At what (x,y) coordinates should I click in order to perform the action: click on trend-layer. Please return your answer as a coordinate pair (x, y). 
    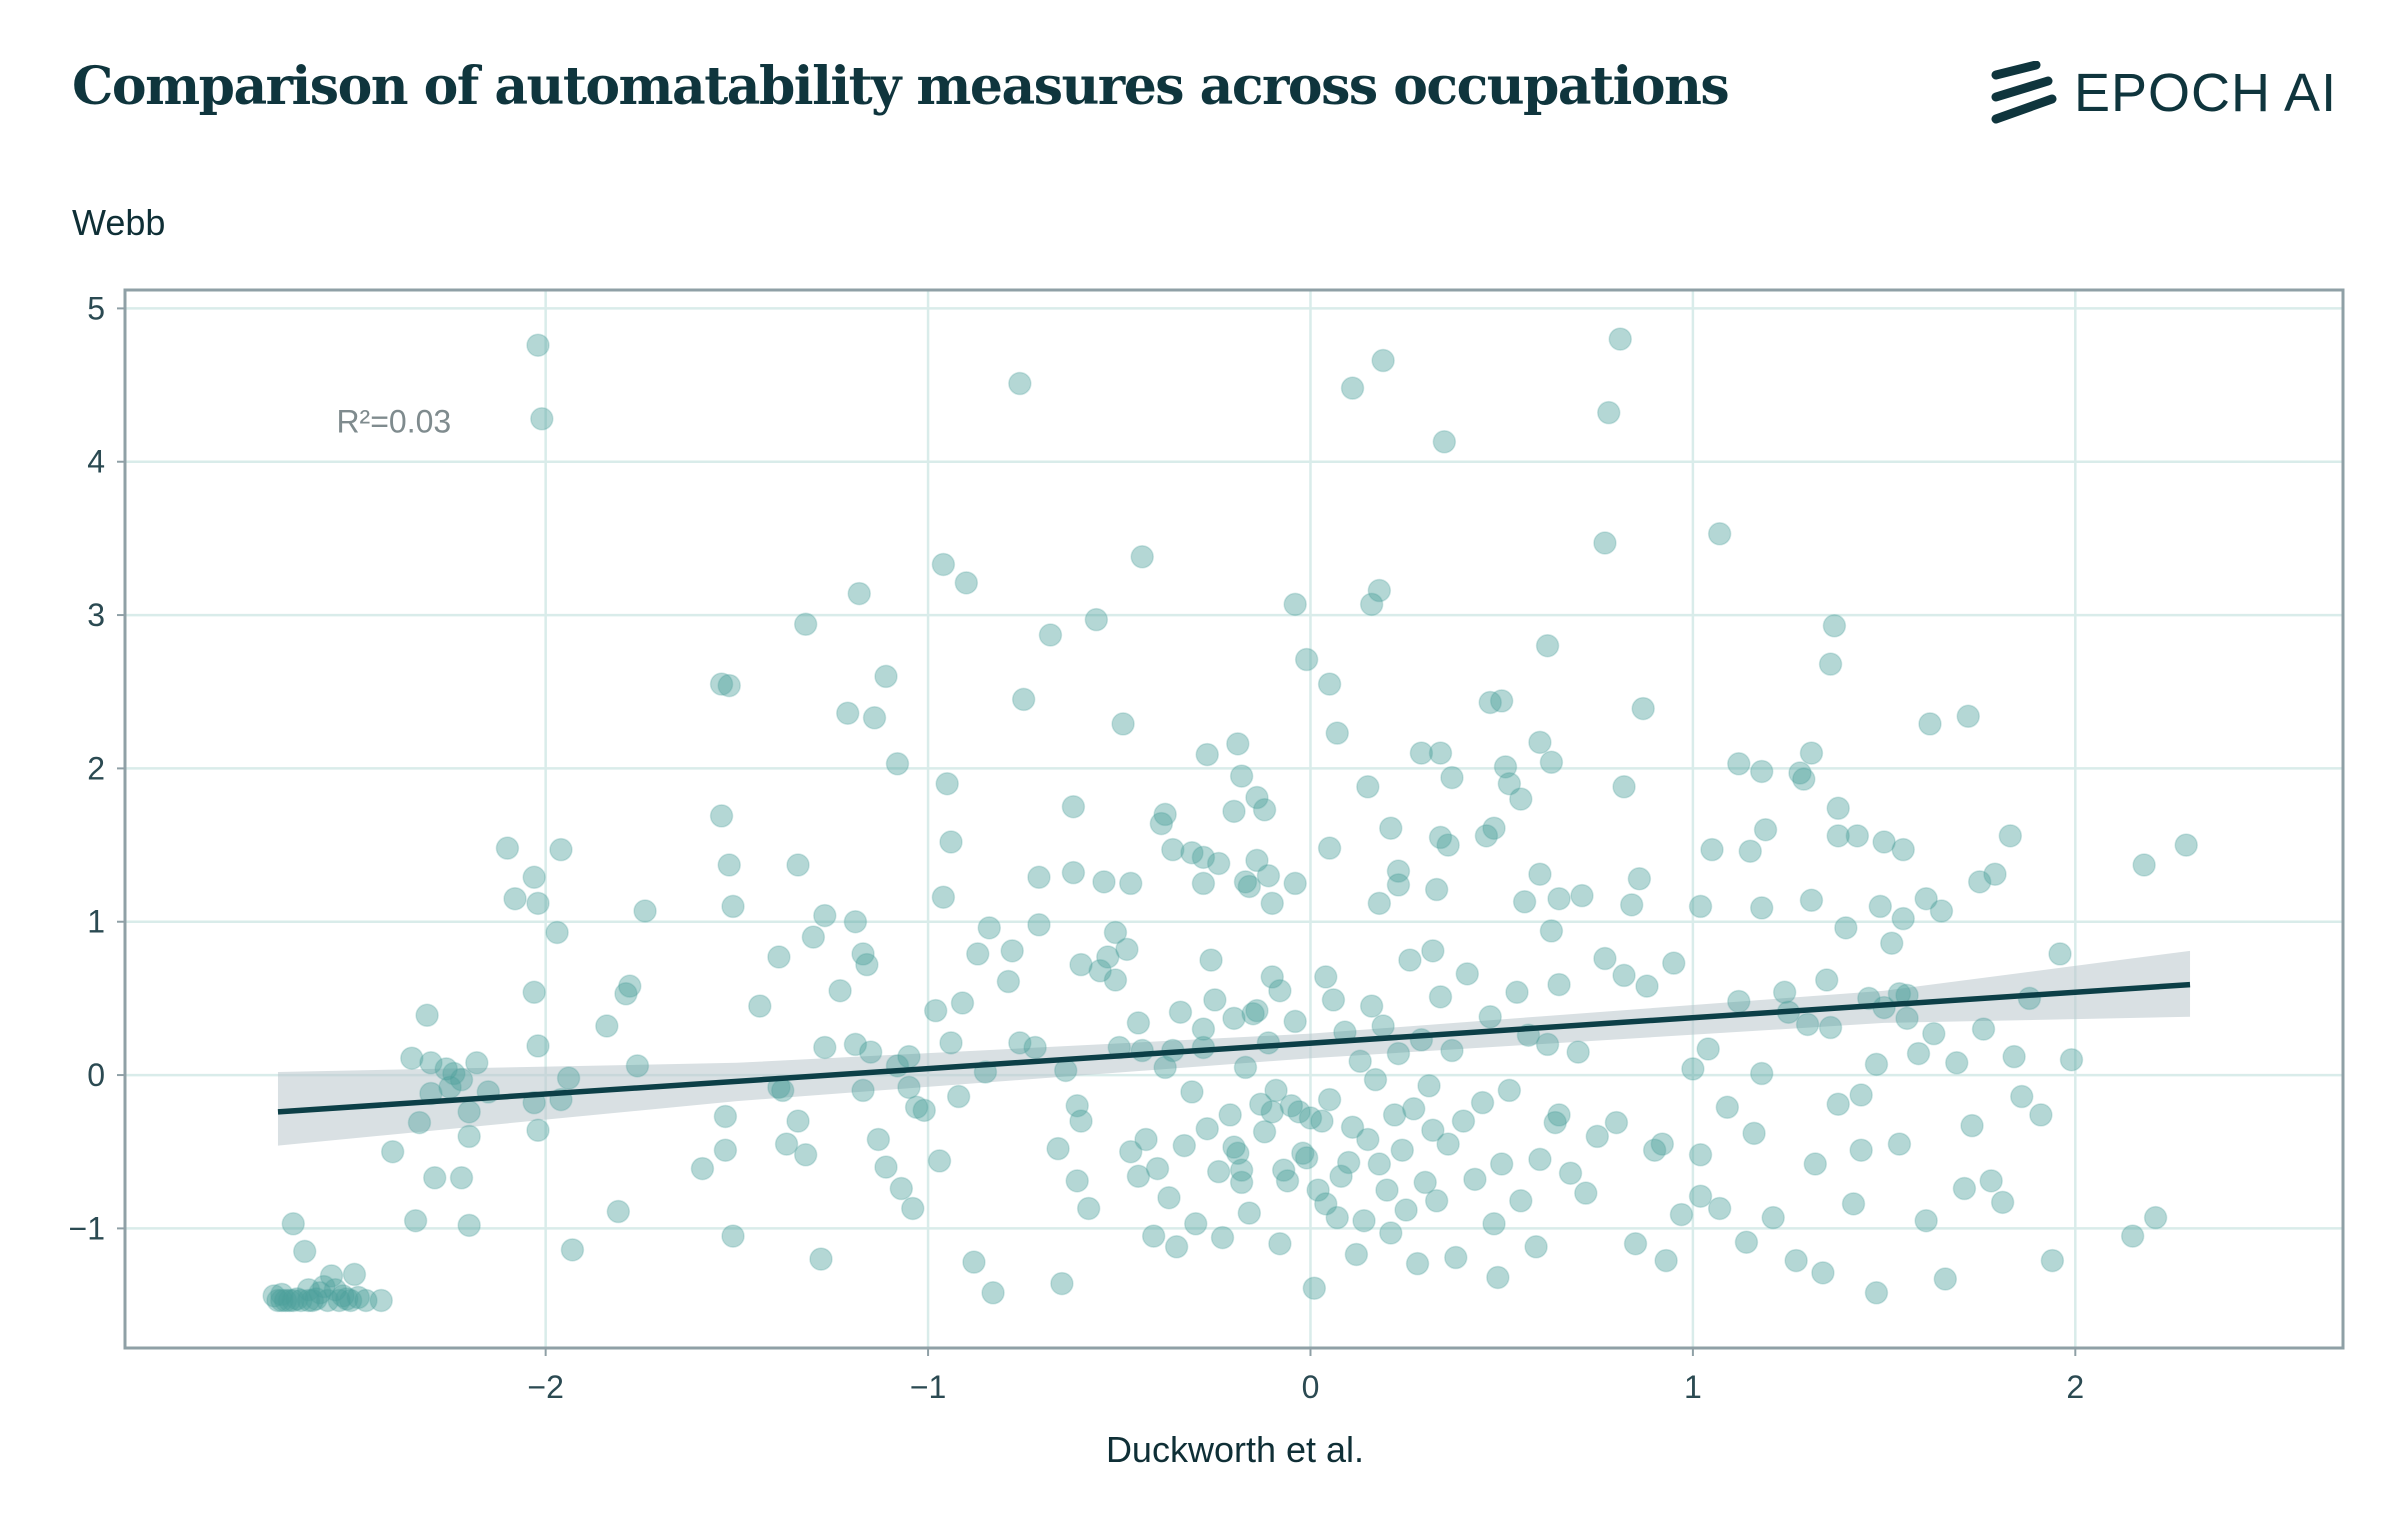
    Looking at the image, I should click on (1234, 1048).